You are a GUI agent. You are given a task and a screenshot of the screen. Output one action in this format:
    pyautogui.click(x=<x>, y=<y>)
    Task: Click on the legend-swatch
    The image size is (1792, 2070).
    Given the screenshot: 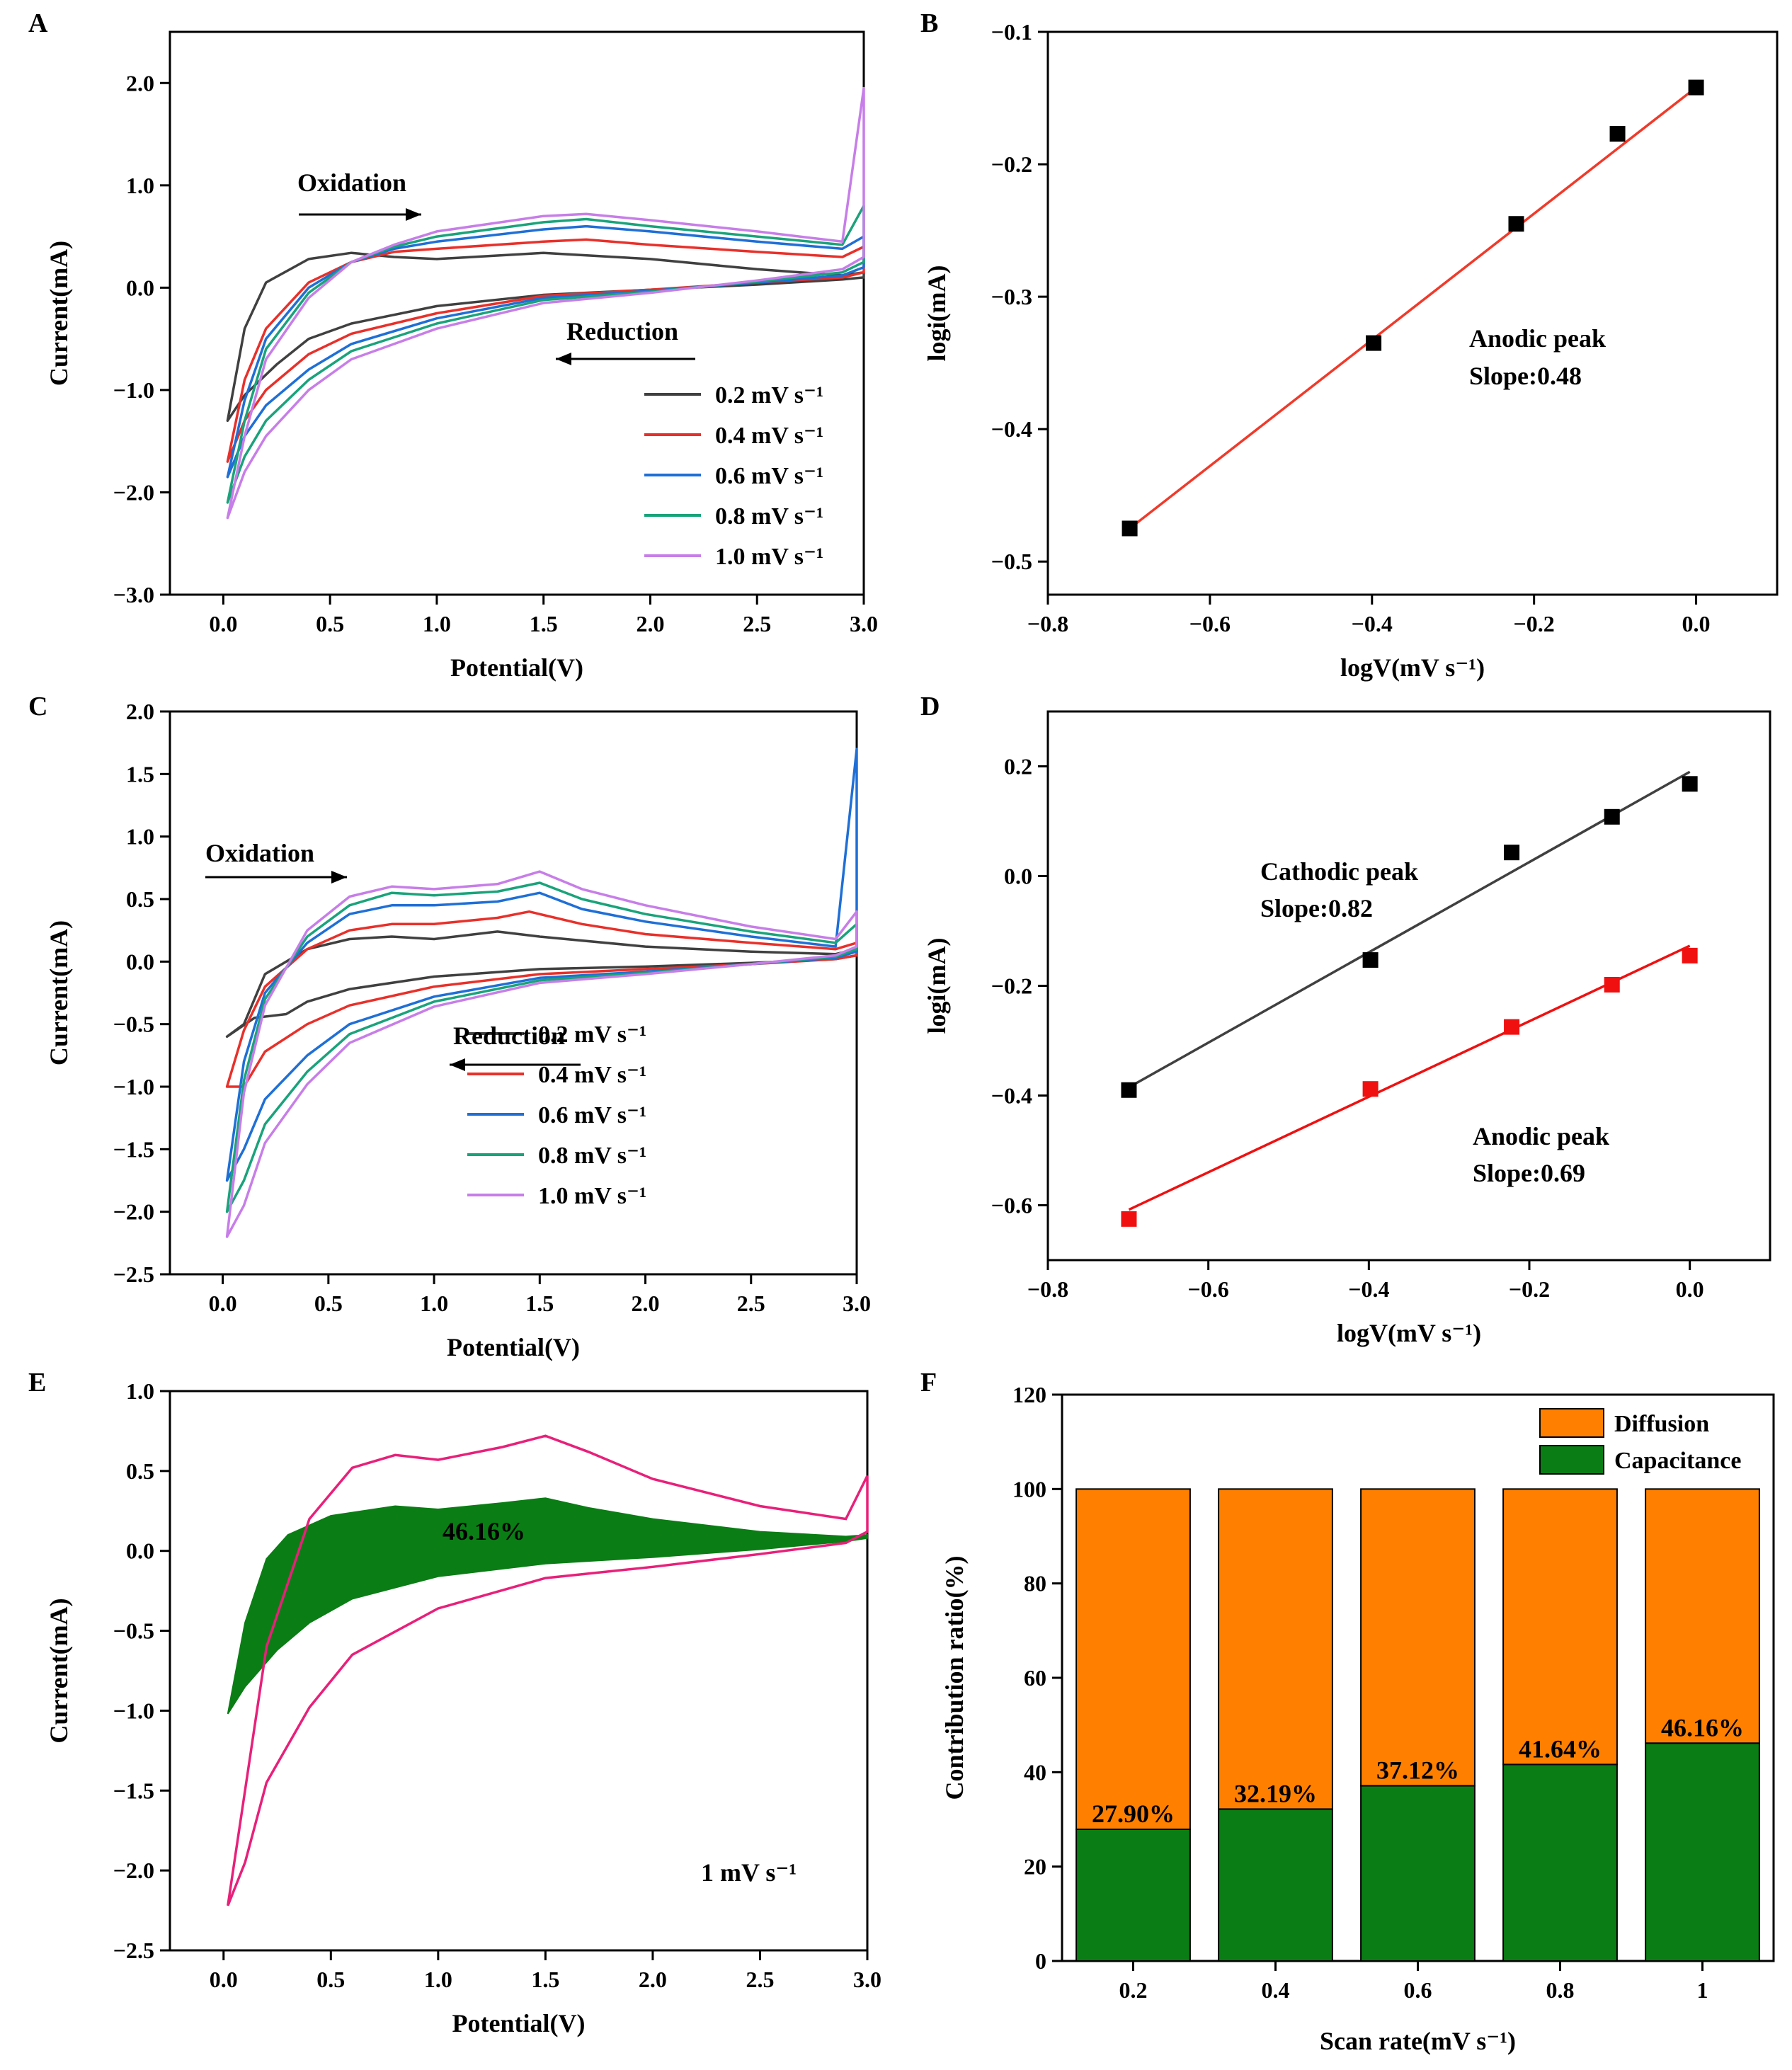 What is the action you would take?
    pyautogui.click(x=1571, y=1423)
    